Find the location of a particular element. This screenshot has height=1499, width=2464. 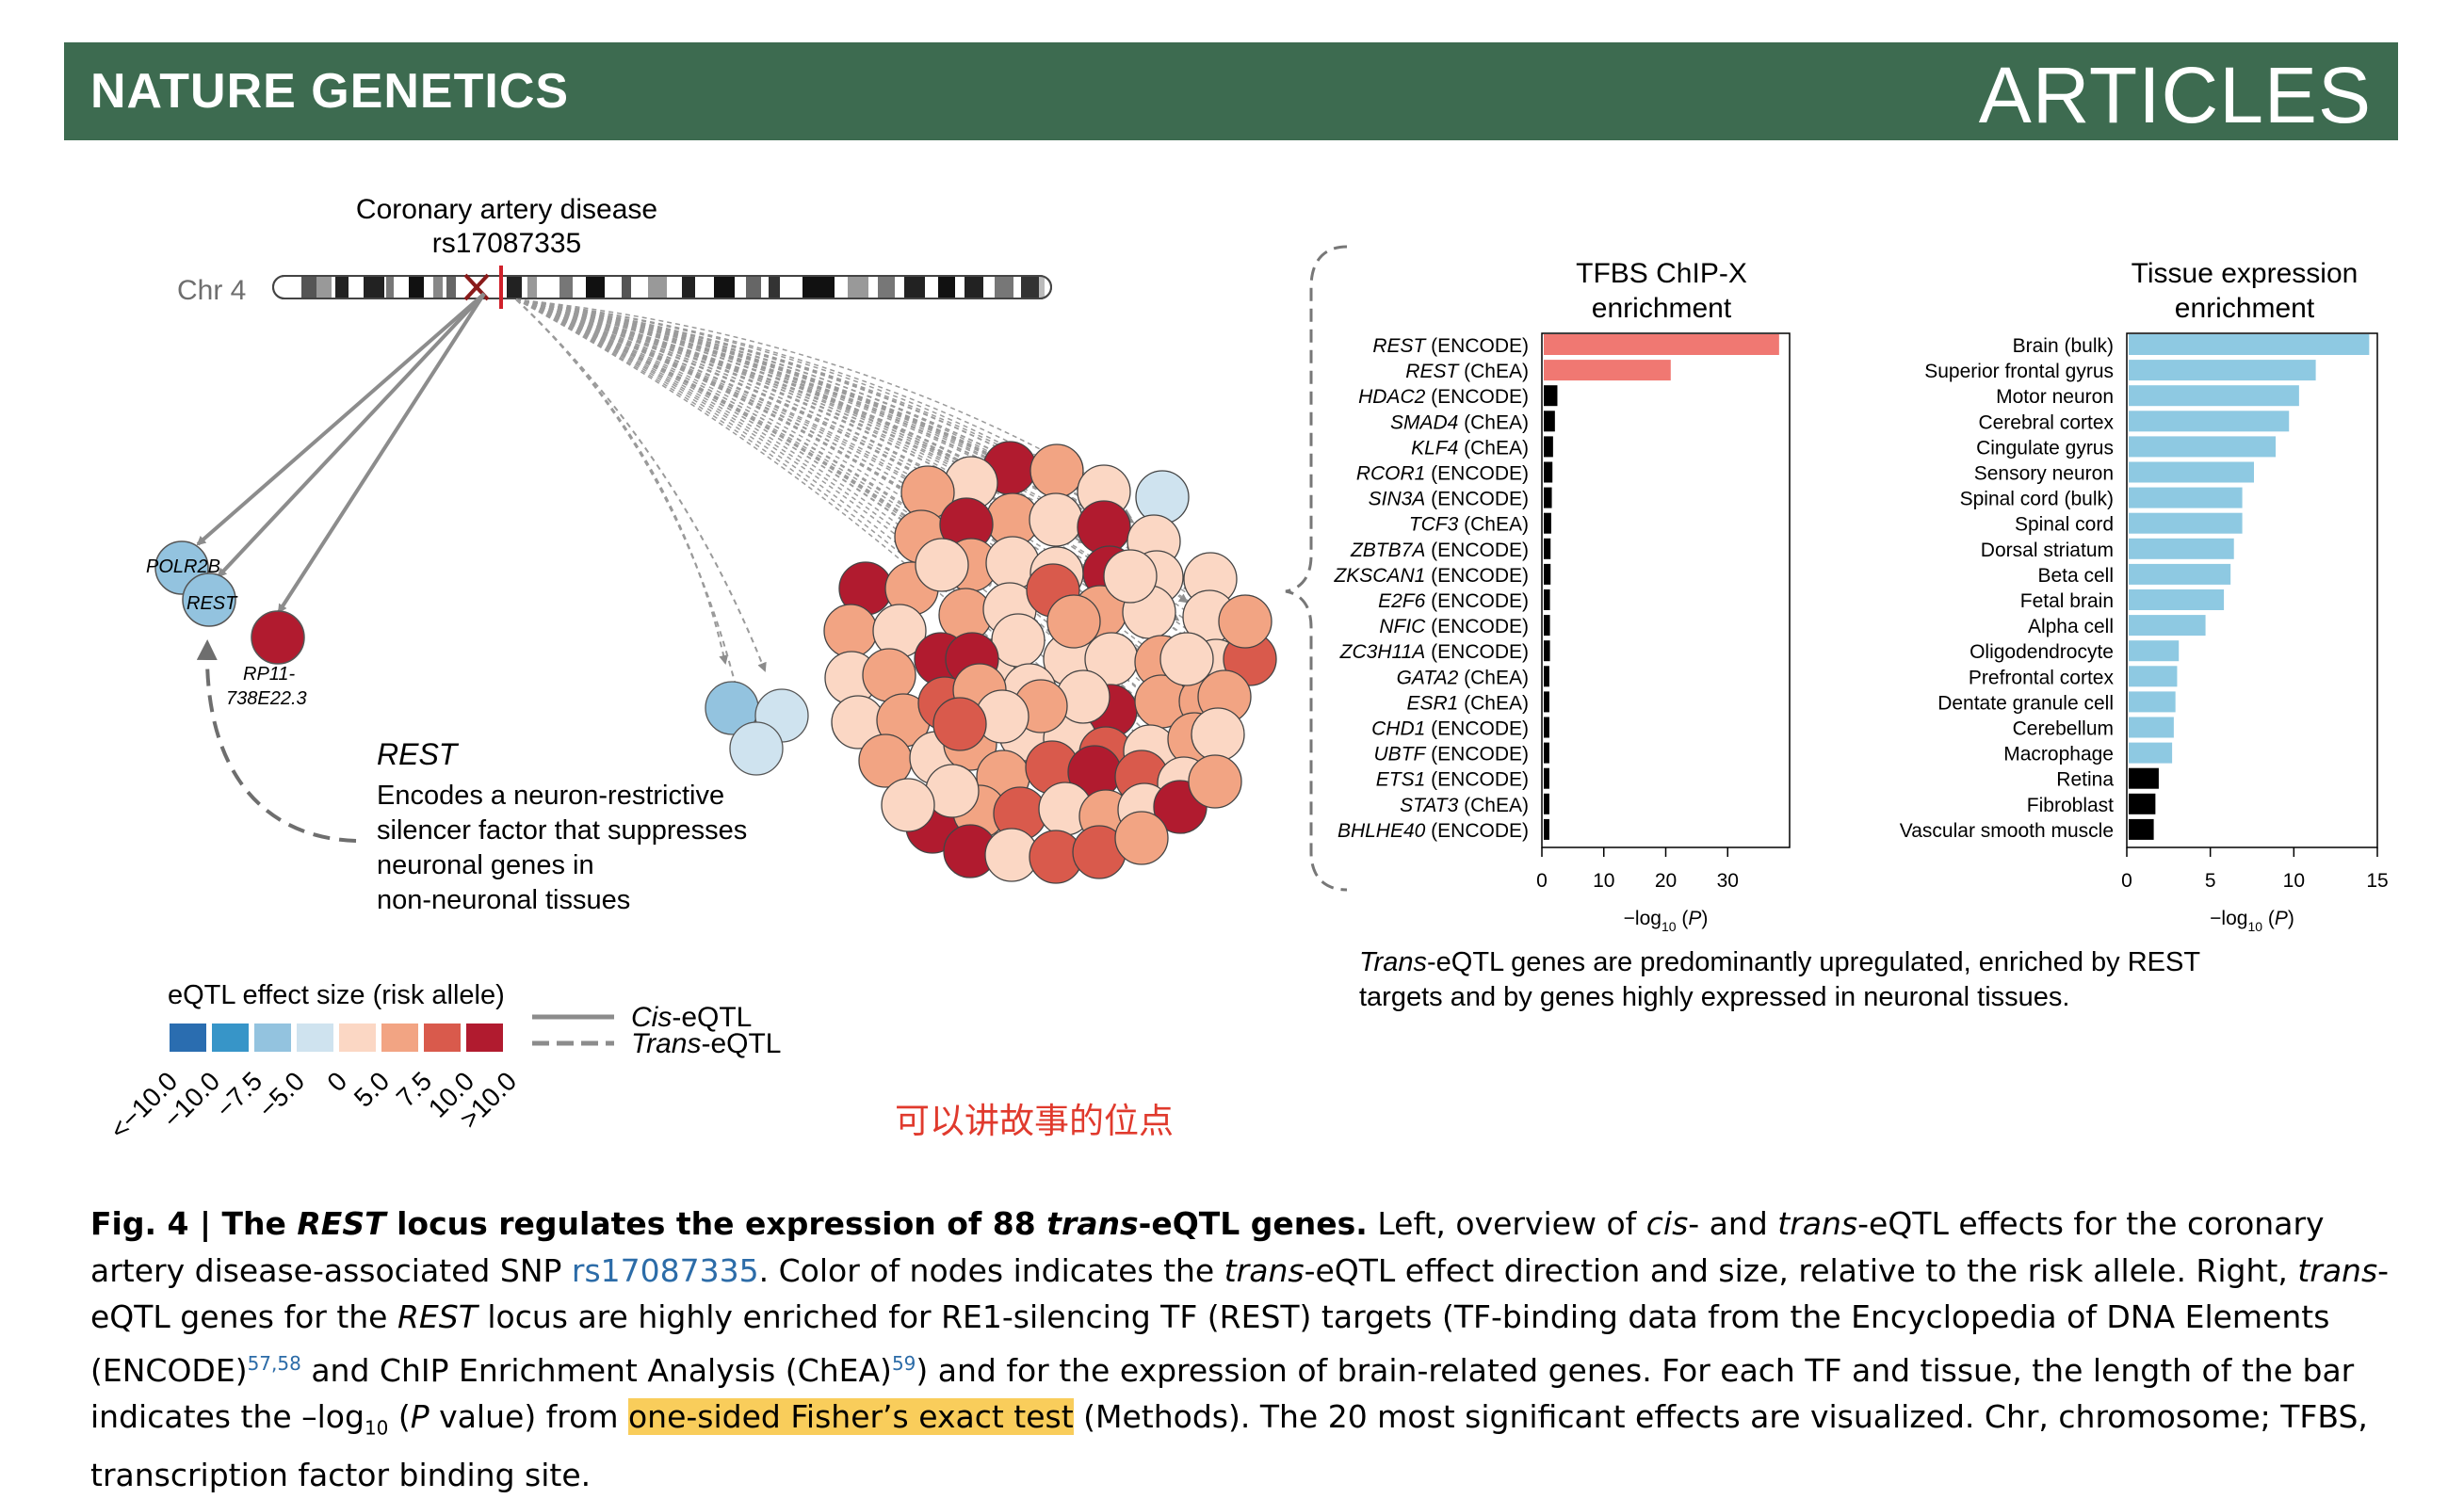

chromosome-ideogram is located at coordinates (662, 287).